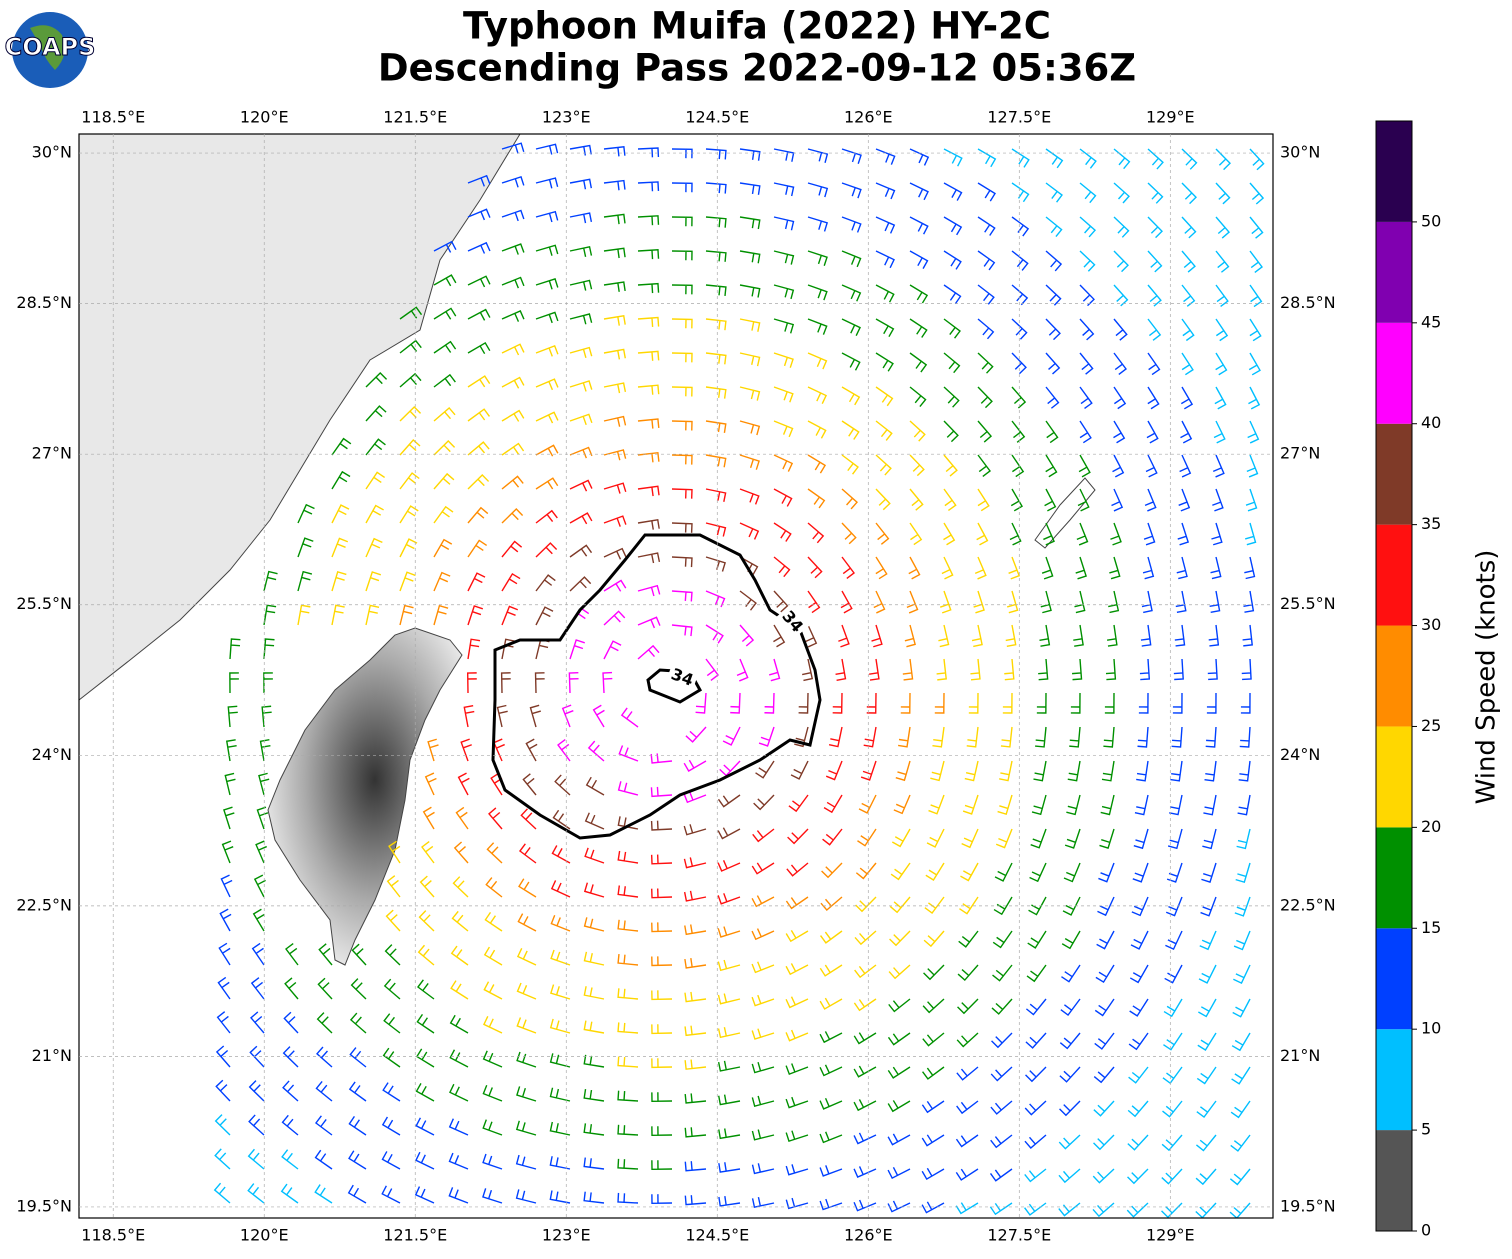  I want to click on y-tick-label: 19.5°N, so click(1308, 1205).